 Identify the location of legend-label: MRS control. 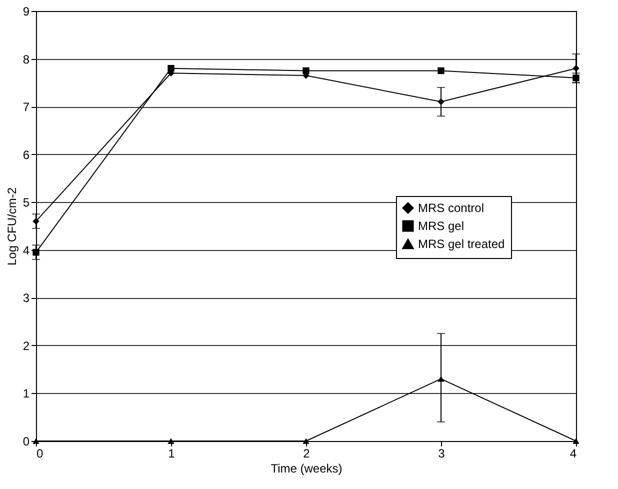
(451, 208).